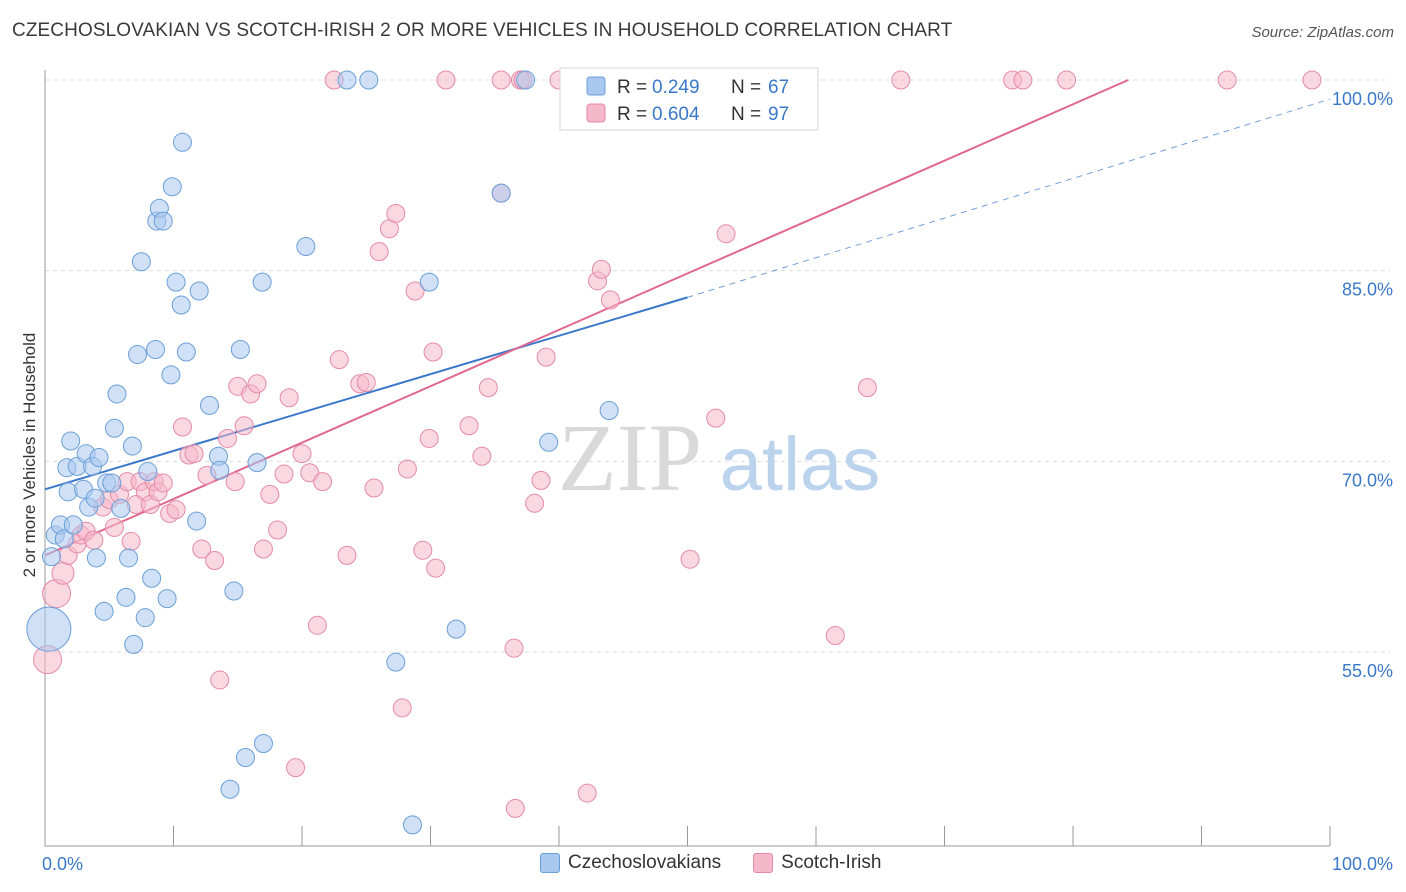  I want to click on legend-r-label-1: R =, so click(632, 87).